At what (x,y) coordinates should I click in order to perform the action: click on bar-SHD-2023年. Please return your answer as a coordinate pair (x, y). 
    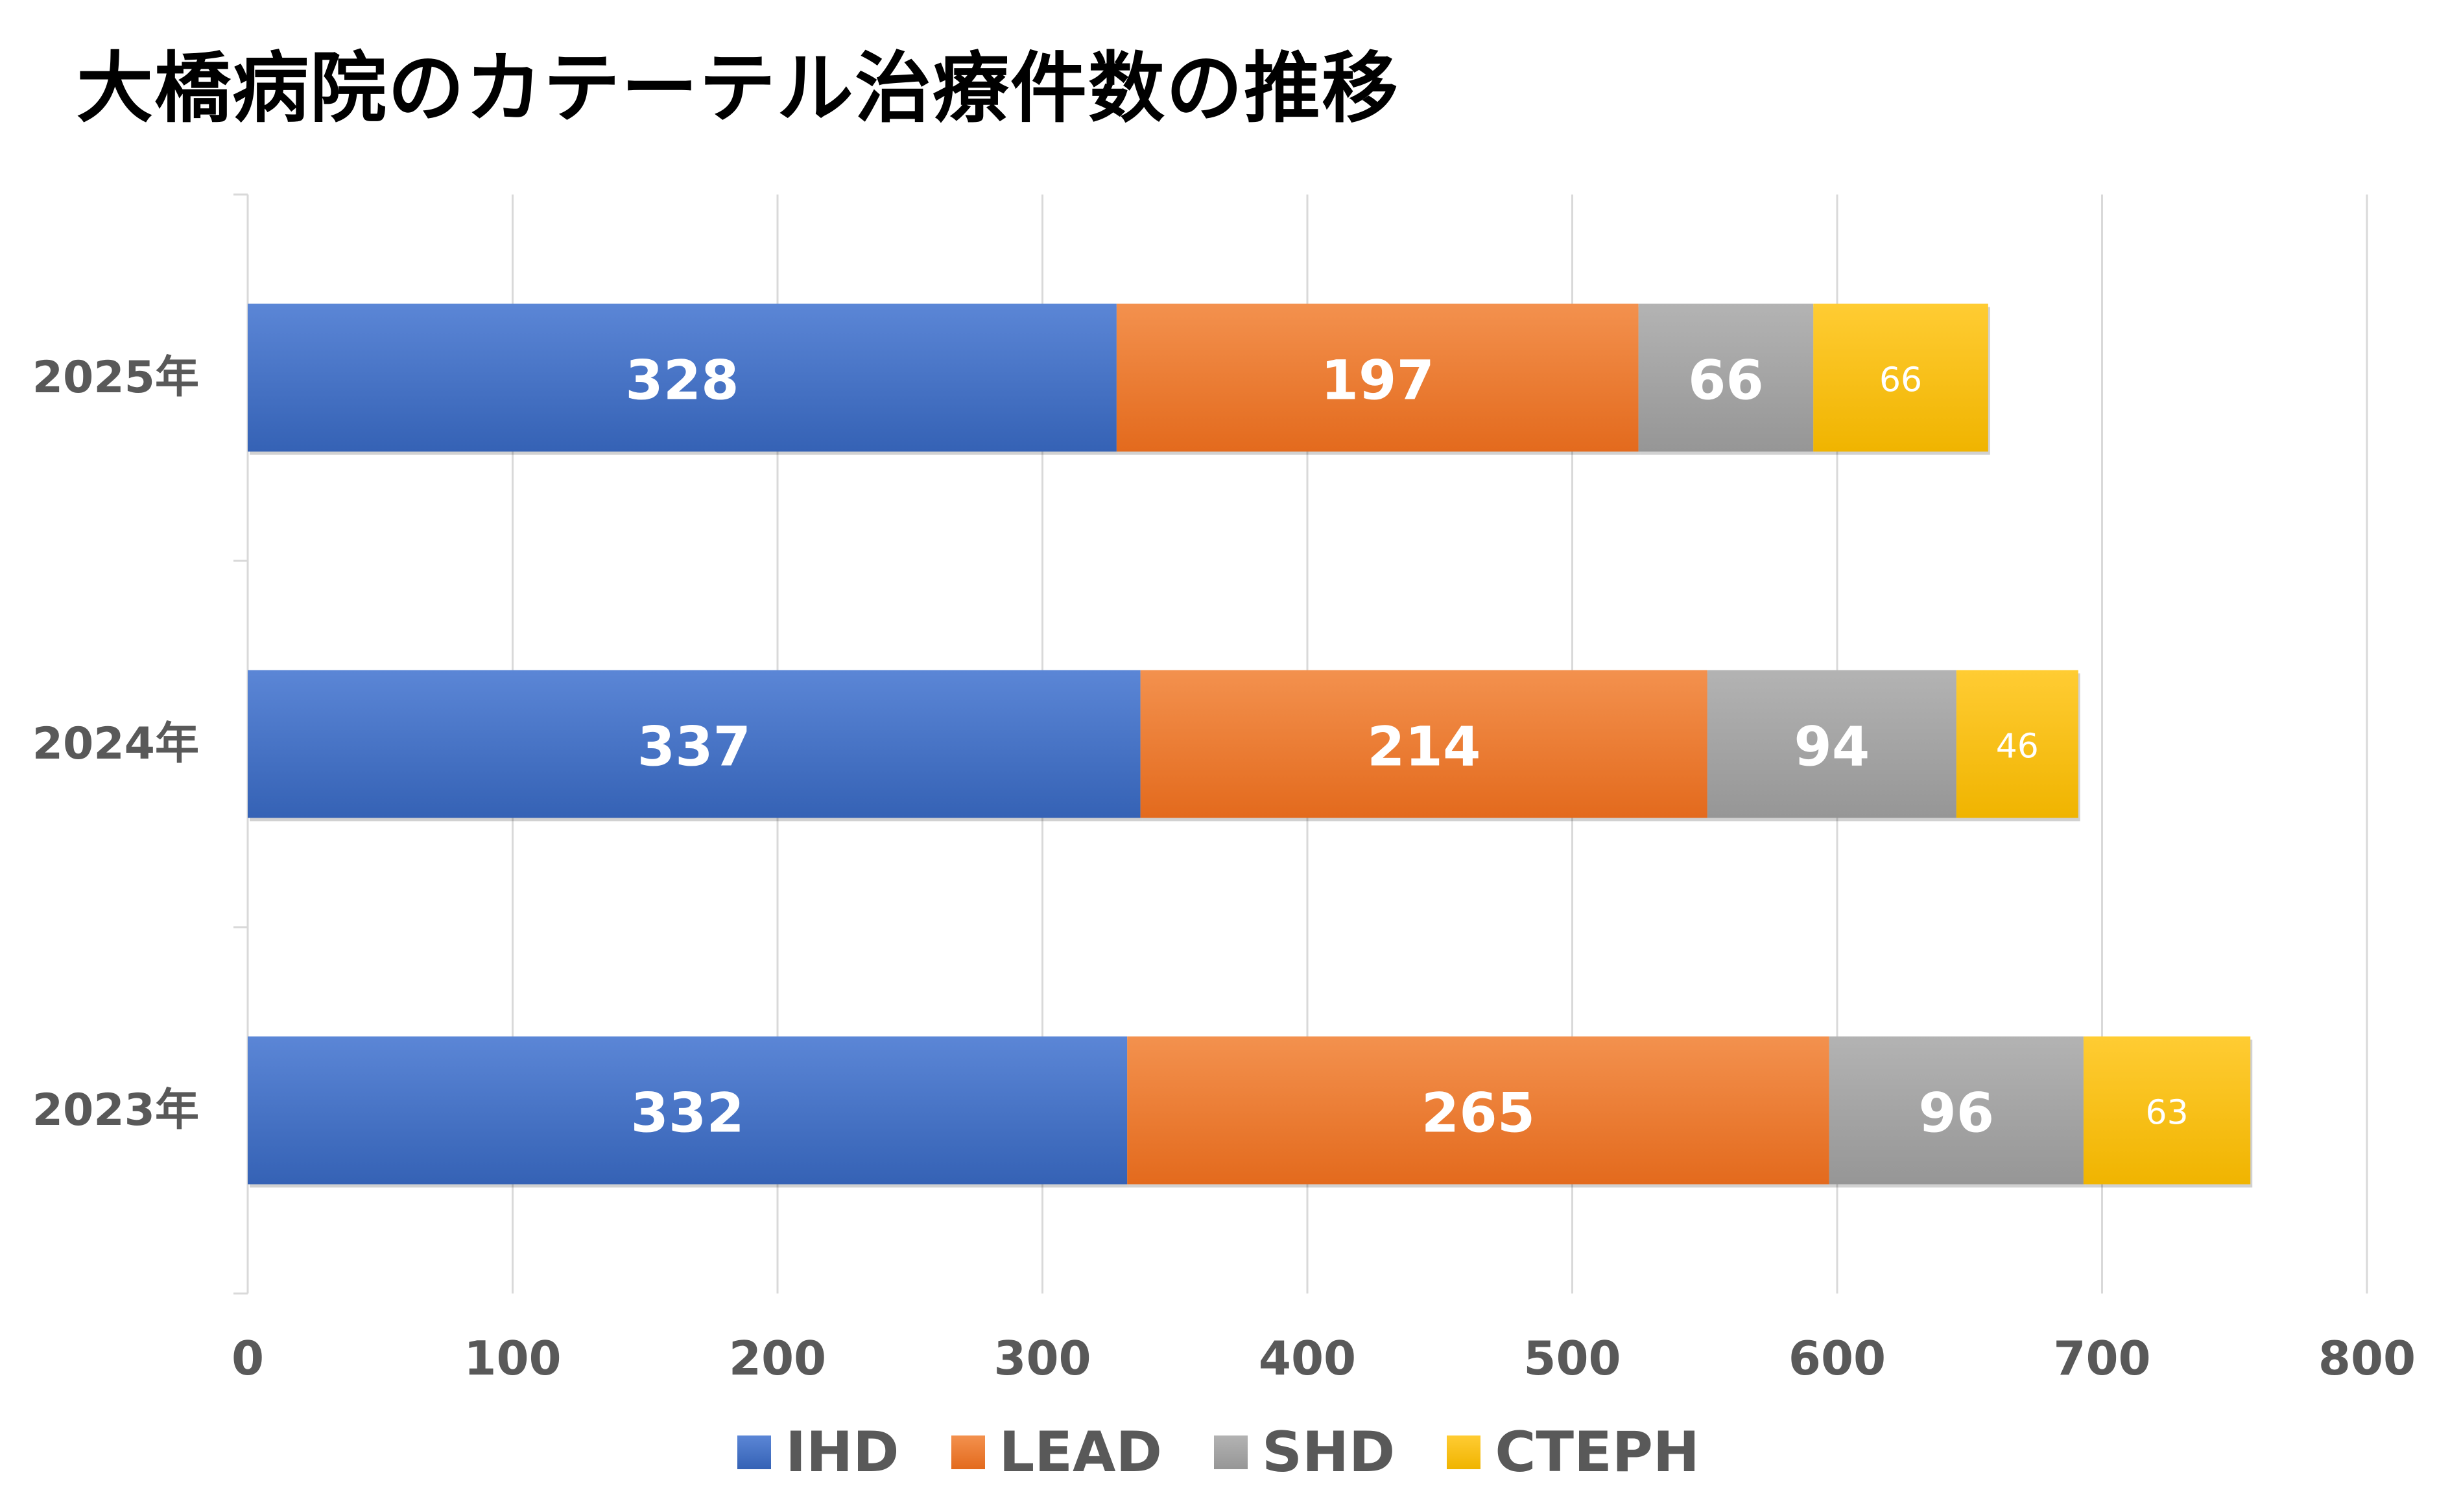
    Looking at the image, I should click on (1957, 1110).